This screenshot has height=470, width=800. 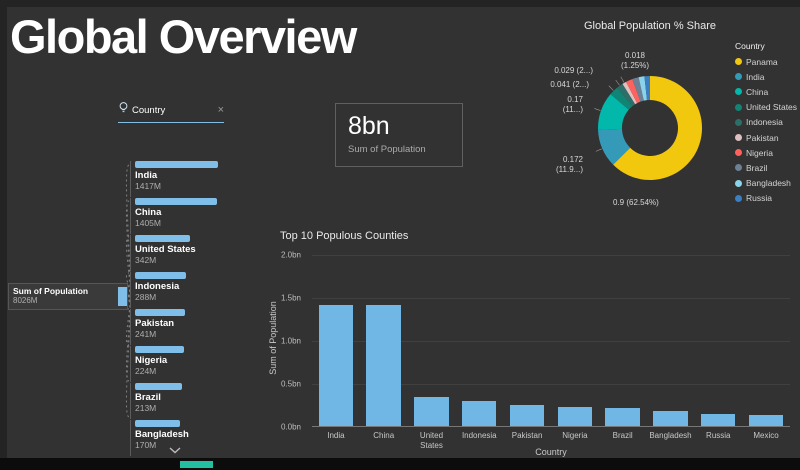 I want to click on page-tab-indicator, so click(x=196, y=464).